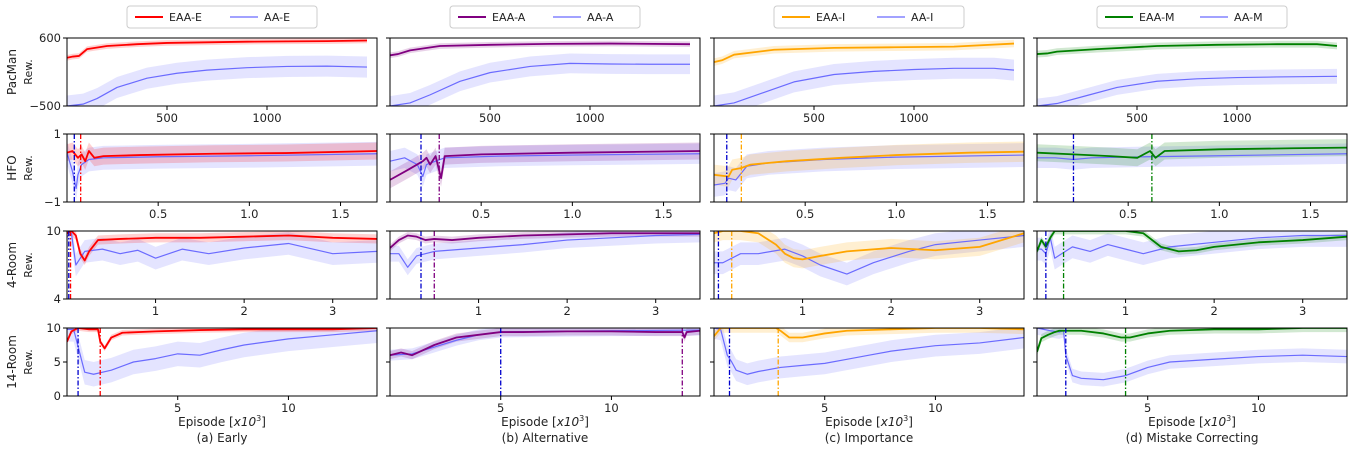 This screenshot has height=456, width=1355. I want to click on legend-label: EAA-E, so click(185, 17).